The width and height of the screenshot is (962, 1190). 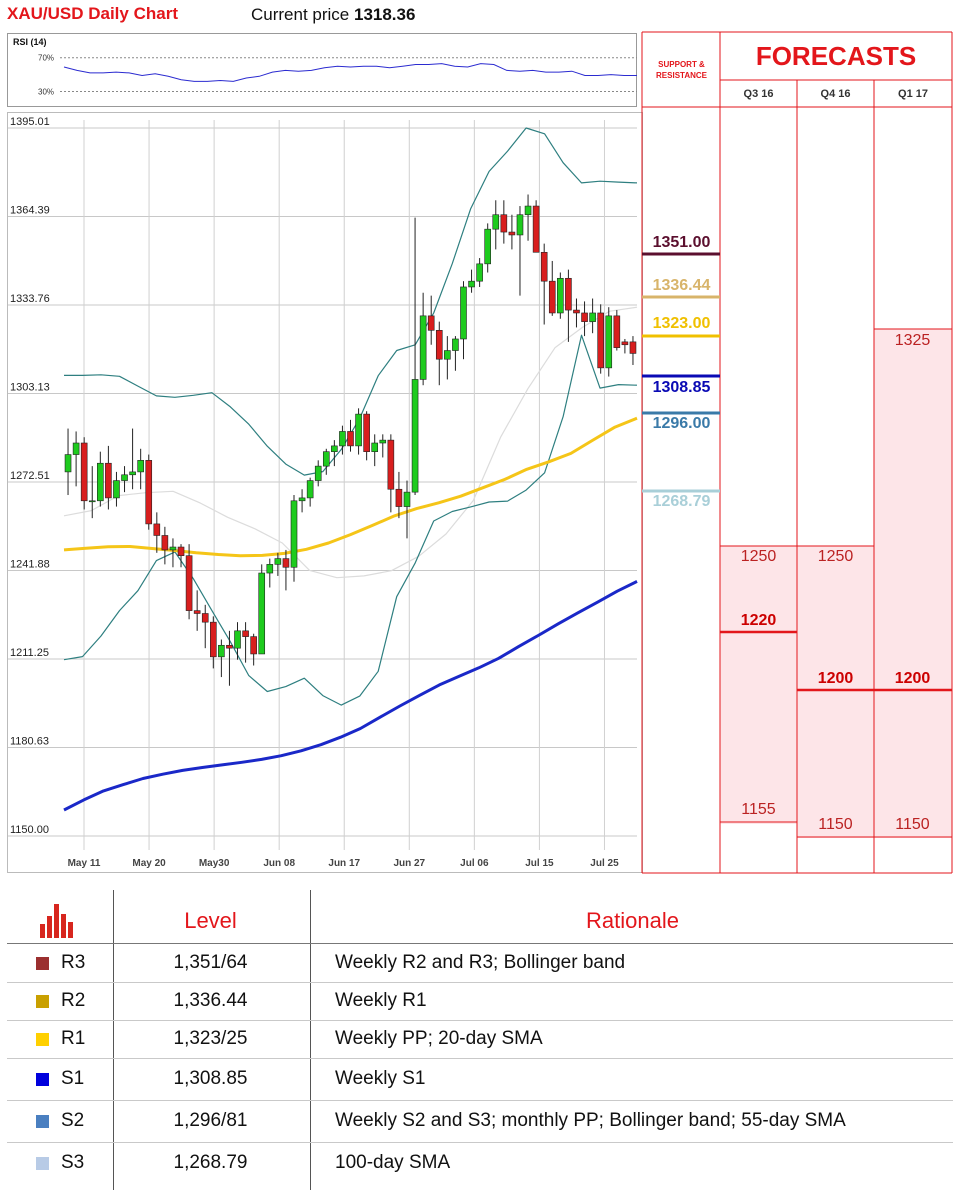 I want to click on table-header-level: Level, so click(x=210, y=920).